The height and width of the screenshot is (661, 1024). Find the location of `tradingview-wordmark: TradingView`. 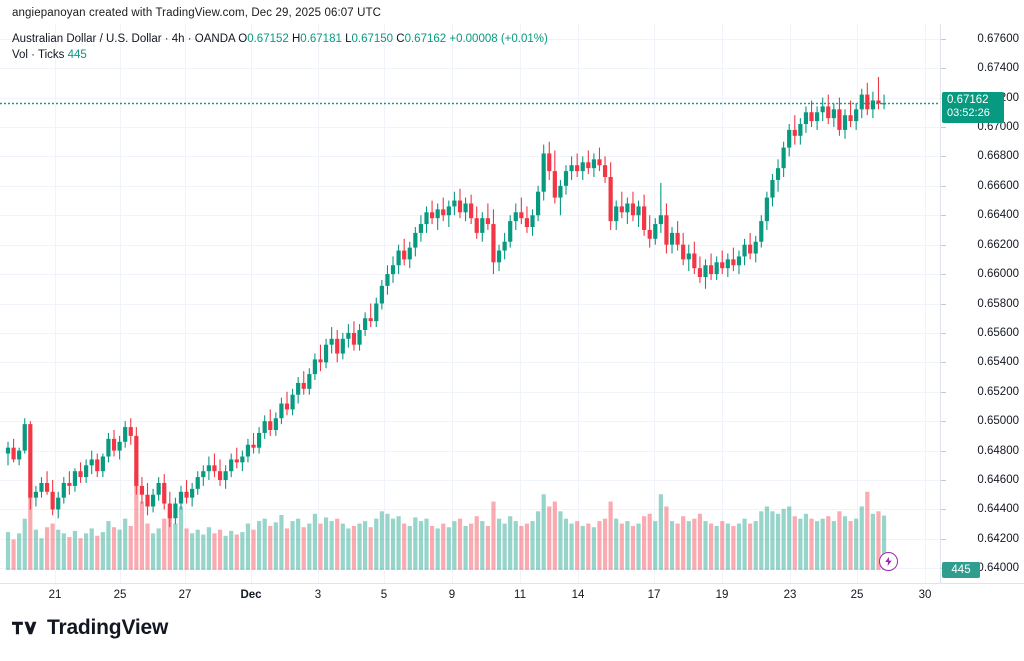

tradingview-wordmark: TradingView is located at coordinates (108, 627).